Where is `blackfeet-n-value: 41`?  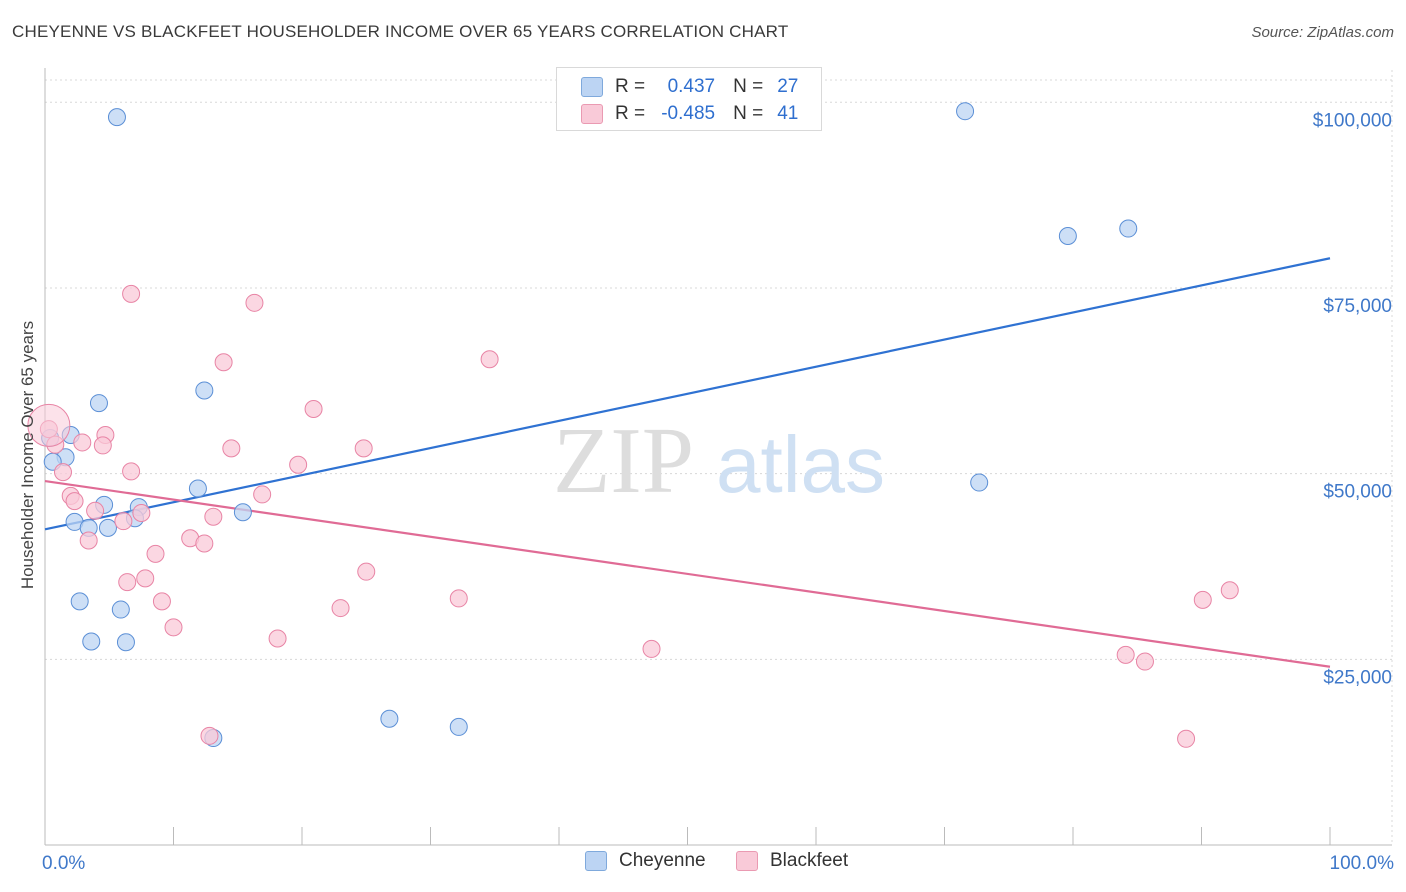
blackfeet-n-value: 41 is located at coordinates (788, 113).